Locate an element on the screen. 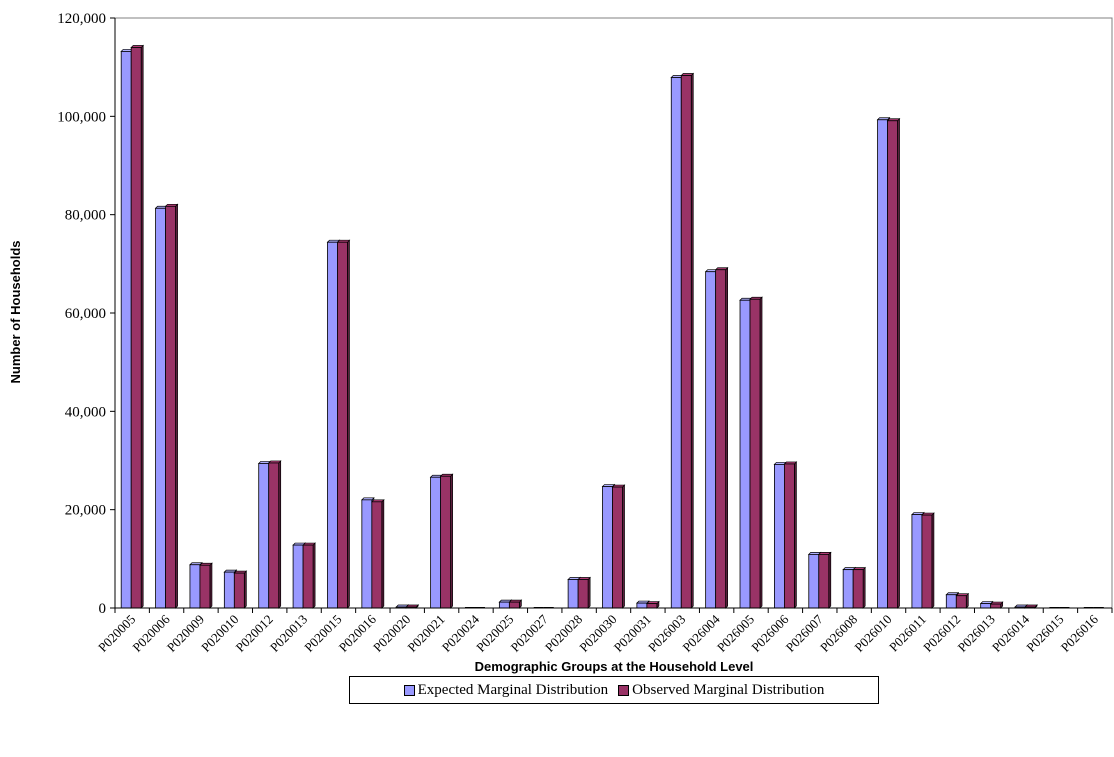 The height and width of the screenshot is (757, 1114). x-tick-label: P020030 is located at coordinates (597, 633).